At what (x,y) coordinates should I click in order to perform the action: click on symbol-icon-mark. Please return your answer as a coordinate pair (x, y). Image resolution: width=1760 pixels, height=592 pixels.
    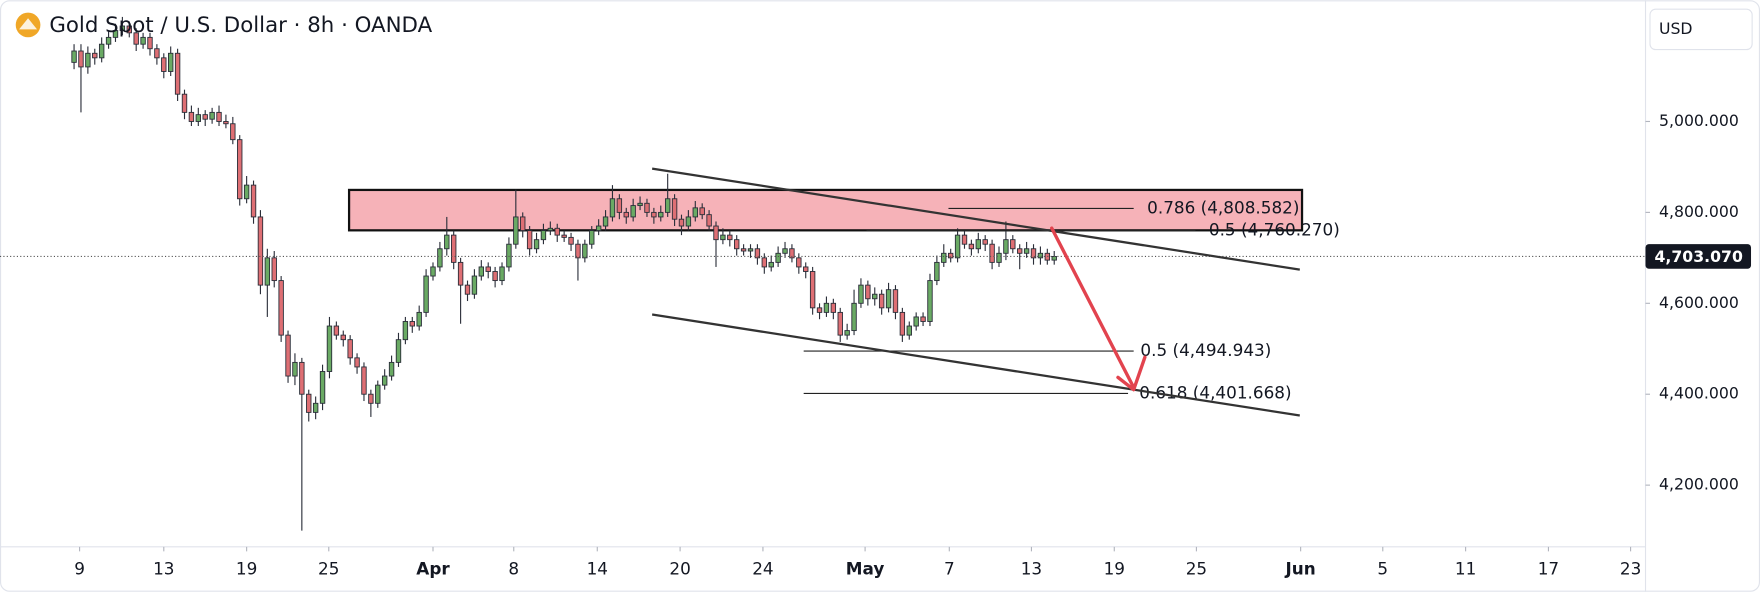
    Looking at the image, I should click on (28, 24).